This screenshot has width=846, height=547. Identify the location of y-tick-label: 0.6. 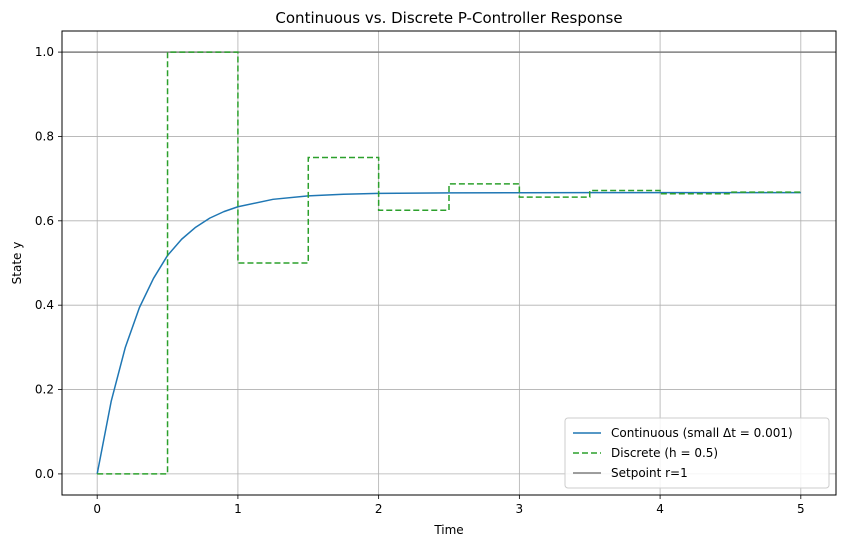
(44, 221).